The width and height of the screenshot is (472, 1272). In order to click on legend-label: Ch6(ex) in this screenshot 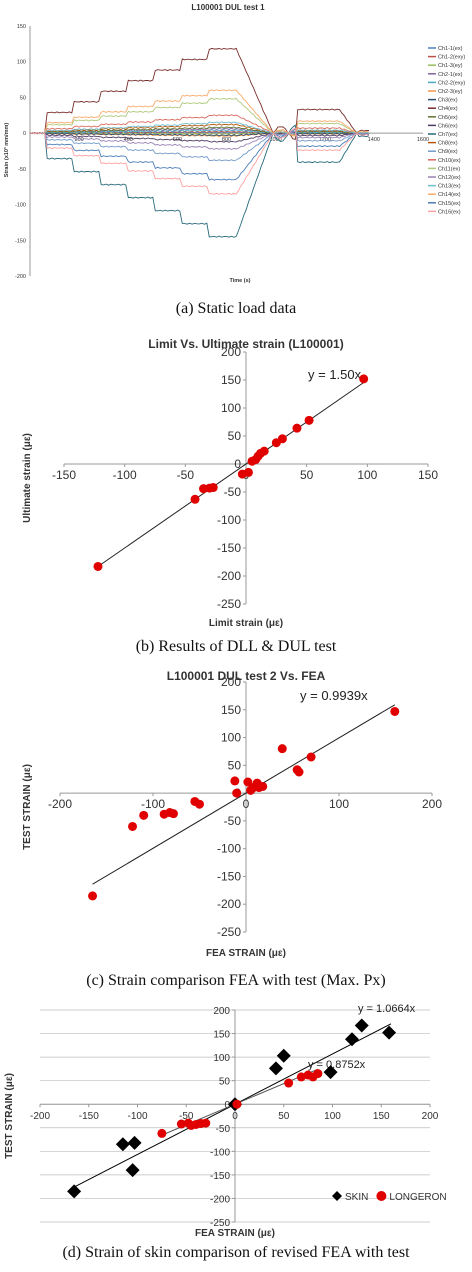, I will do `click(448, 126)`.